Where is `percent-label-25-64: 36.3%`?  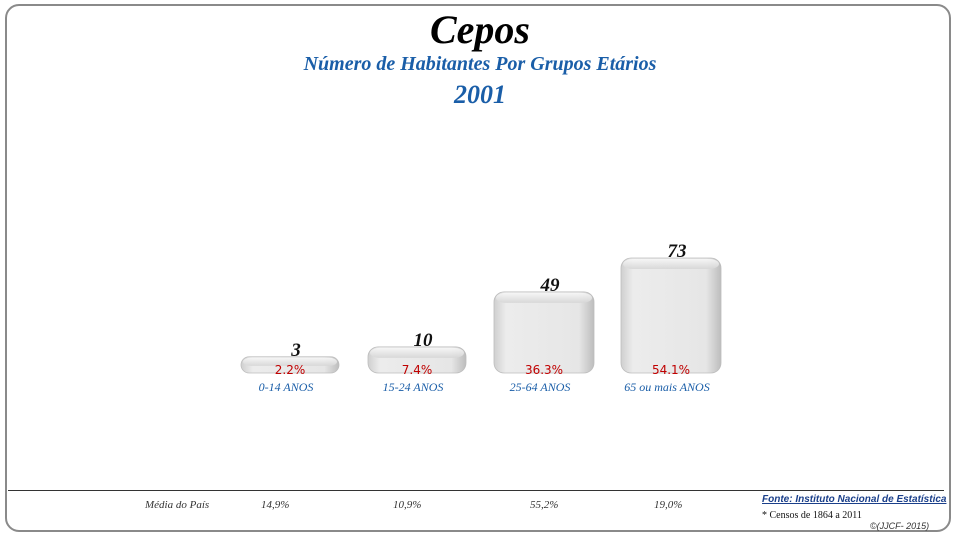 percent-label-25-64: 36.3% is located at coordinates (544, 370).